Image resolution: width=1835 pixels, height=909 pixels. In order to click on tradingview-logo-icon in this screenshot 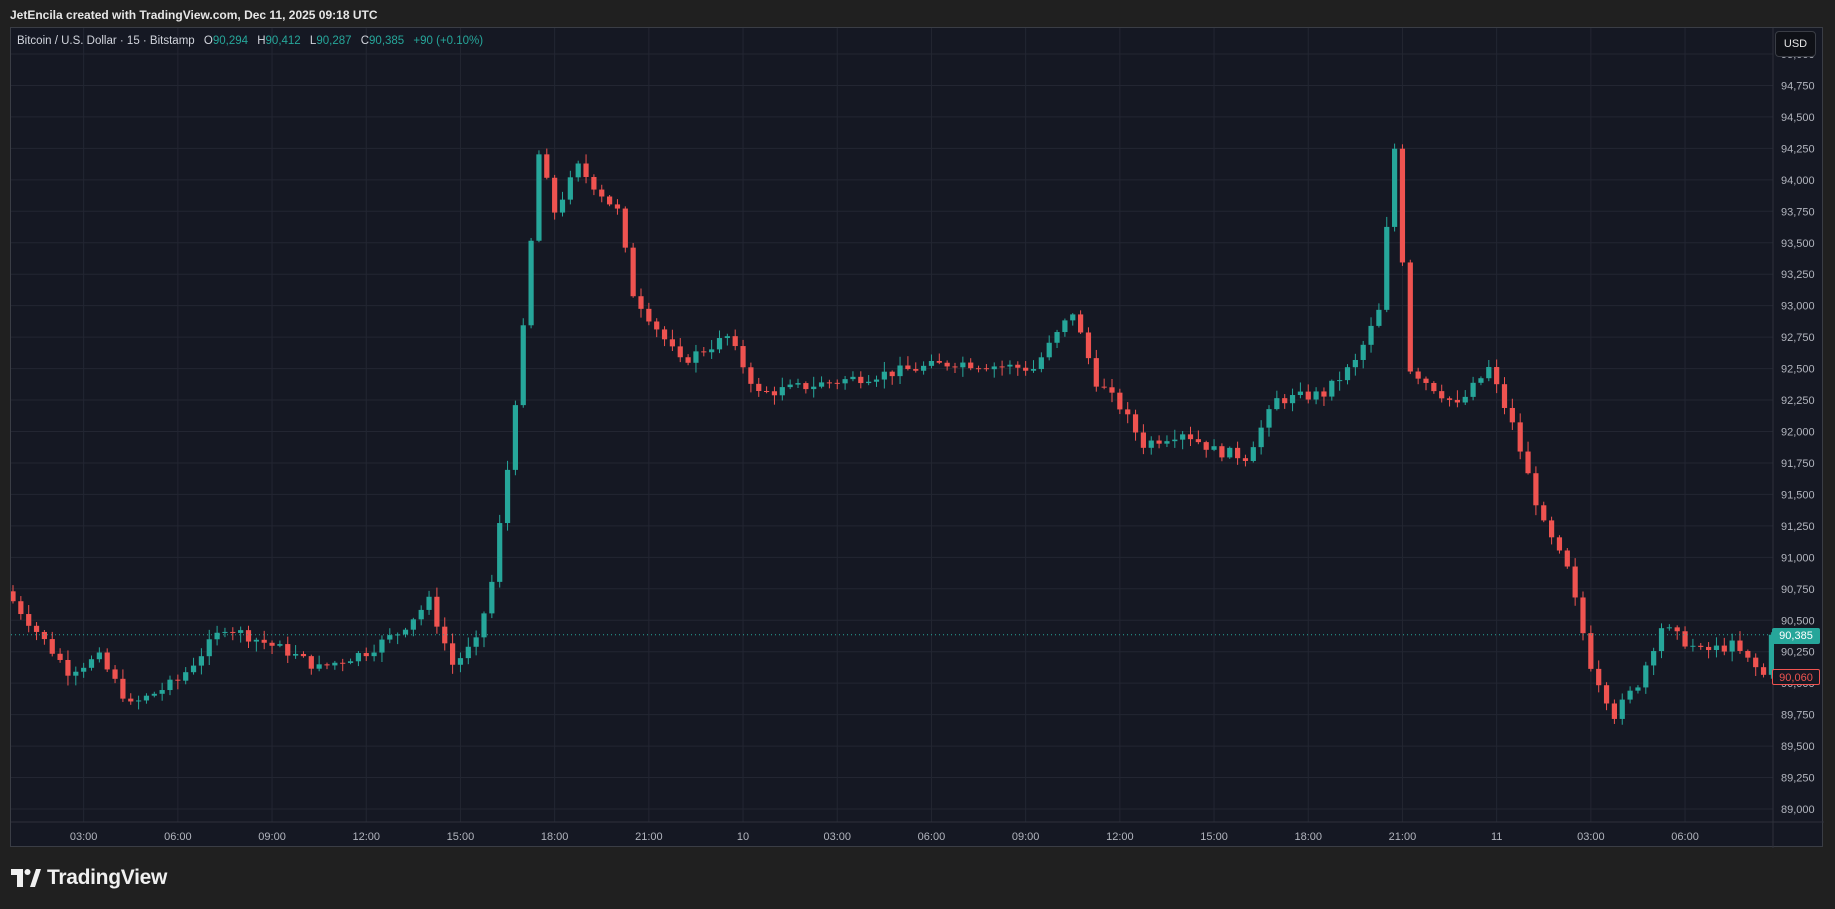, I will do `click(26, 878)`.